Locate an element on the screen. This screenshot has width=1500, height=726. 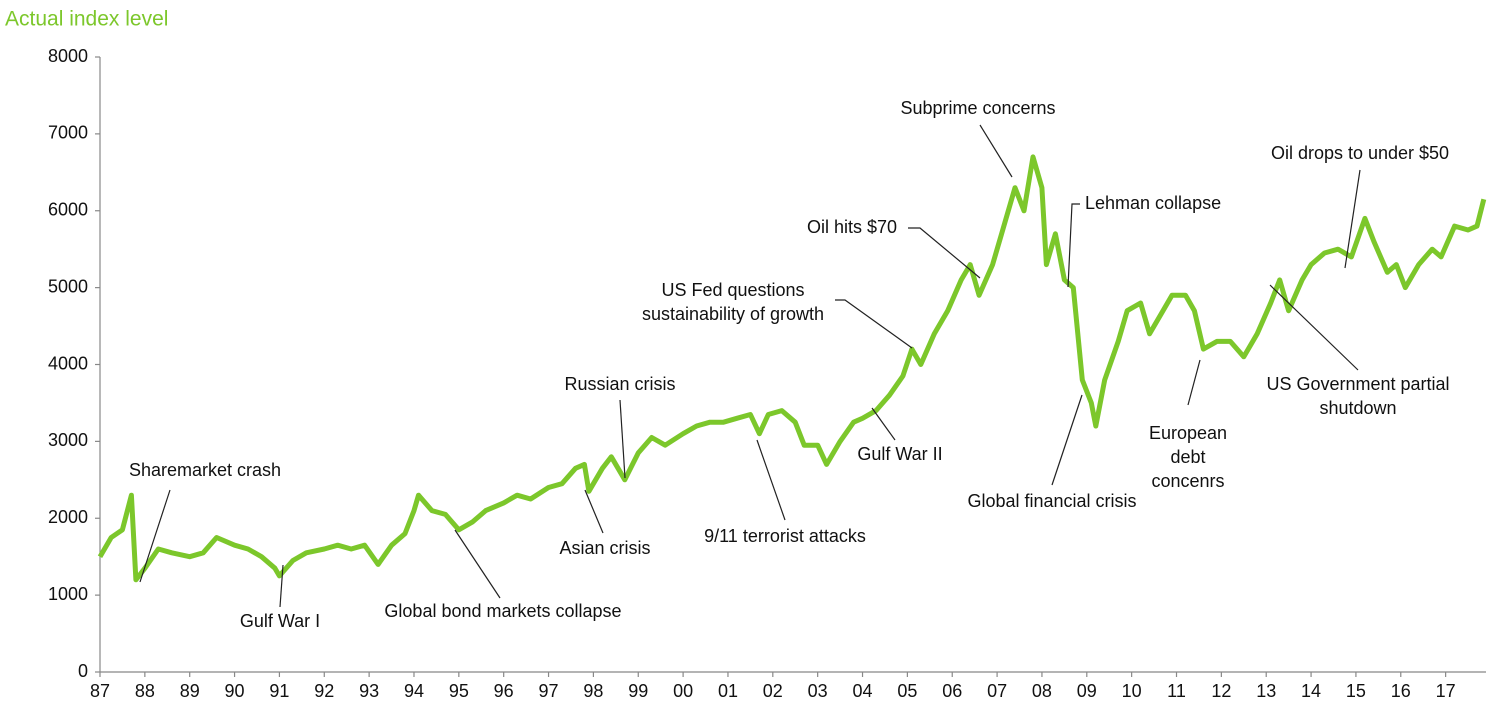
x-tick-label: 14 is located at coordinates (1311, 691).